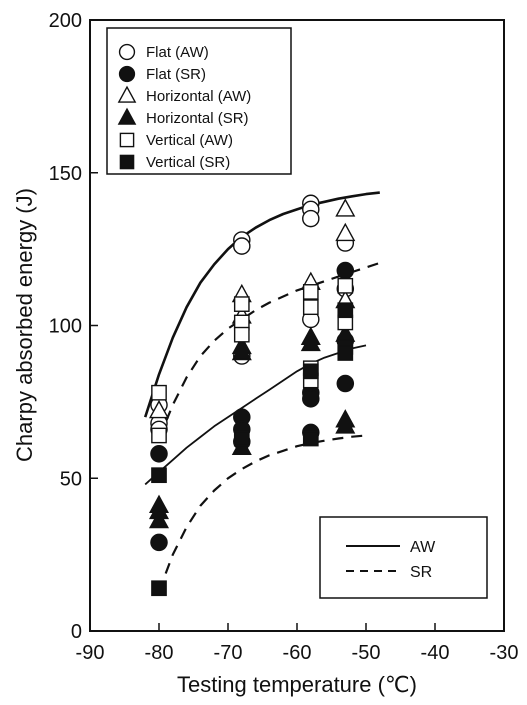  I want to click on x-tick-label: -30, so click(504, 653).